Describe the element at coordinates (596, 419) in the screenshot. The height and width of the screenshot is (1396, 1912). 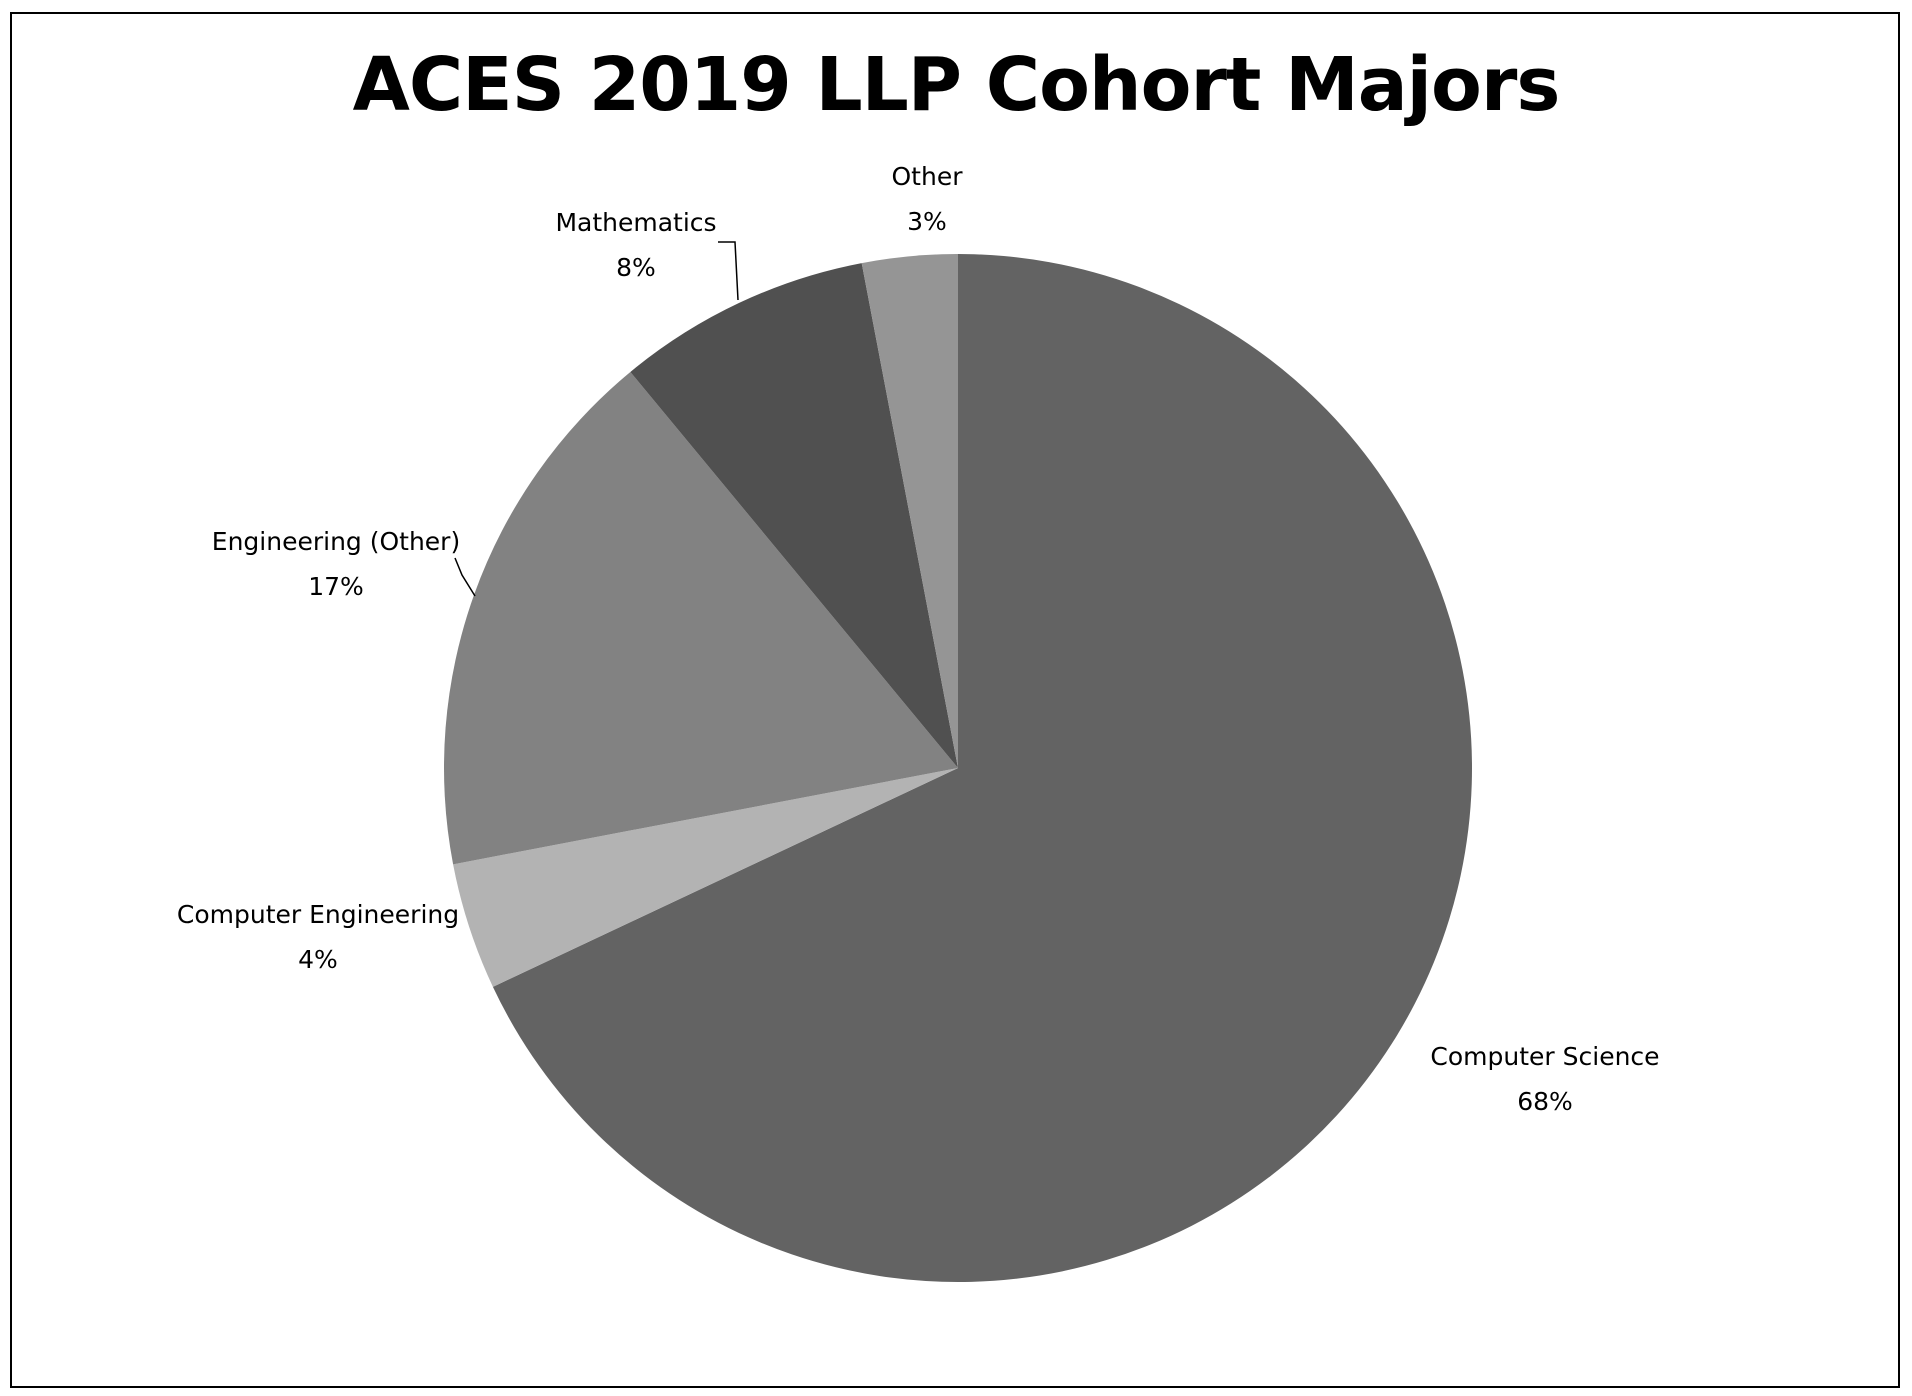
I see `leader-lines` at that location.